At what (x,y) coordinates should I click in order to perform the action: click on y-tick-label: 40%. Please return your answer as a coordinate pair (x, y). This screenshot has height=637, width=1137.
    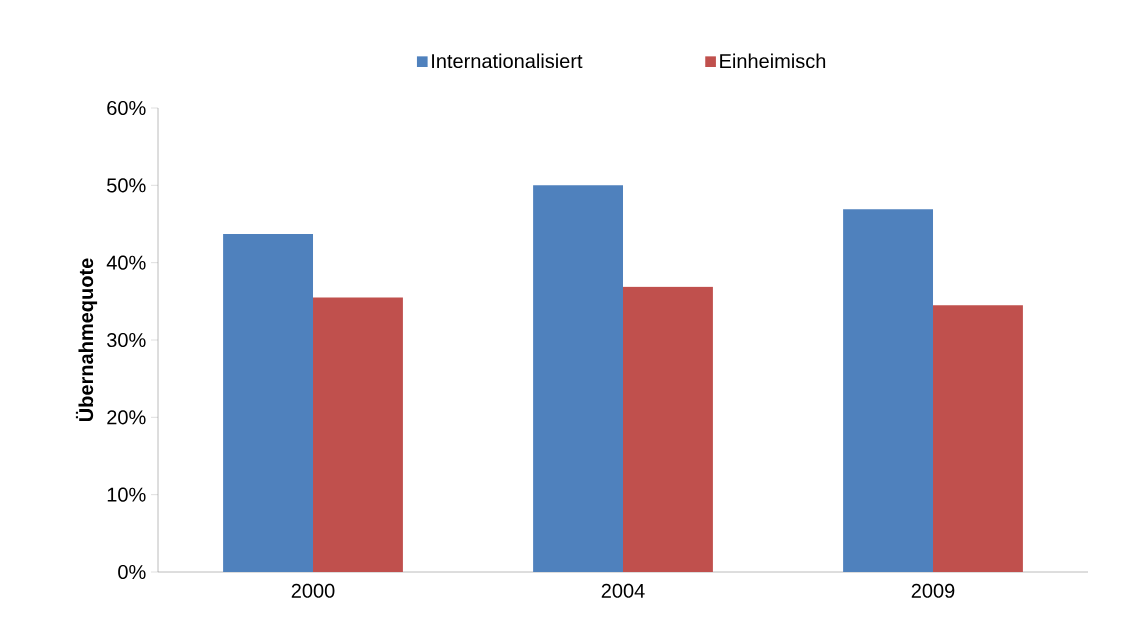
    Looking at the image, I should click on (126, 262).